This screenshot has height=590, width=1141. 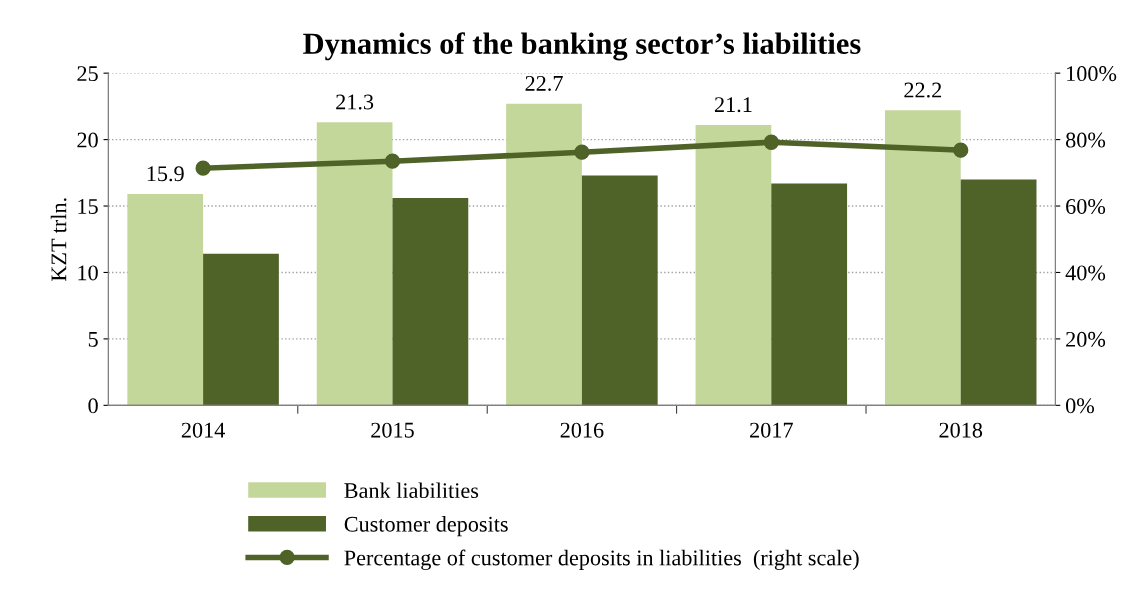 I want to click on legend-label: Percentage of customer deposits in liabilities (right scale), so click(x=601, y=559).